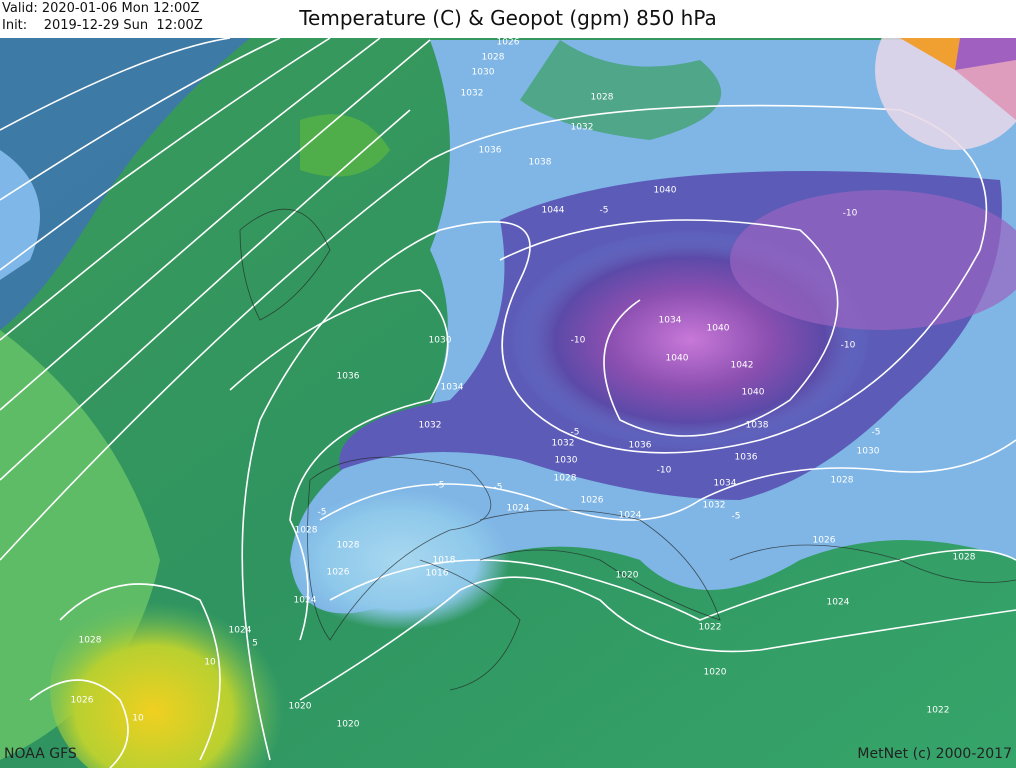  What do you see at coordinates (553, 211) in the screenshot?
I see `isobar-label: 1044` at bounding box center [553, 211].